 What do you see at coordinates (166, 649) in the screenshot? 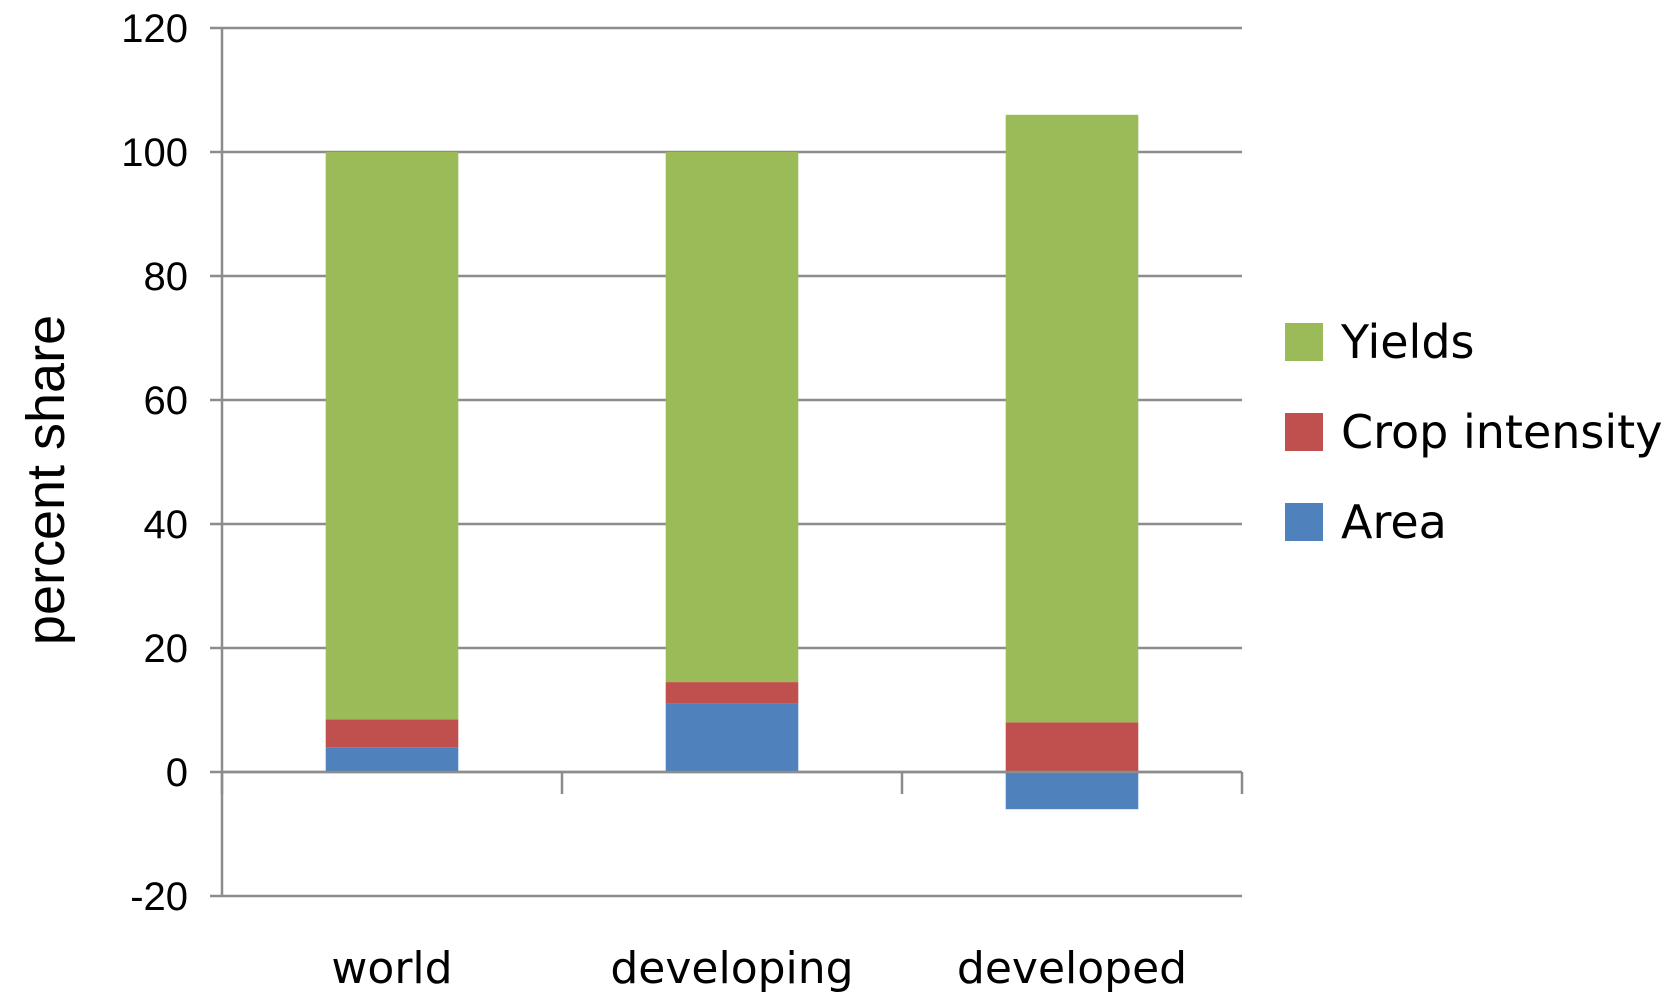
I see `y-tick-label: 20` at bounding box center [166, 649].